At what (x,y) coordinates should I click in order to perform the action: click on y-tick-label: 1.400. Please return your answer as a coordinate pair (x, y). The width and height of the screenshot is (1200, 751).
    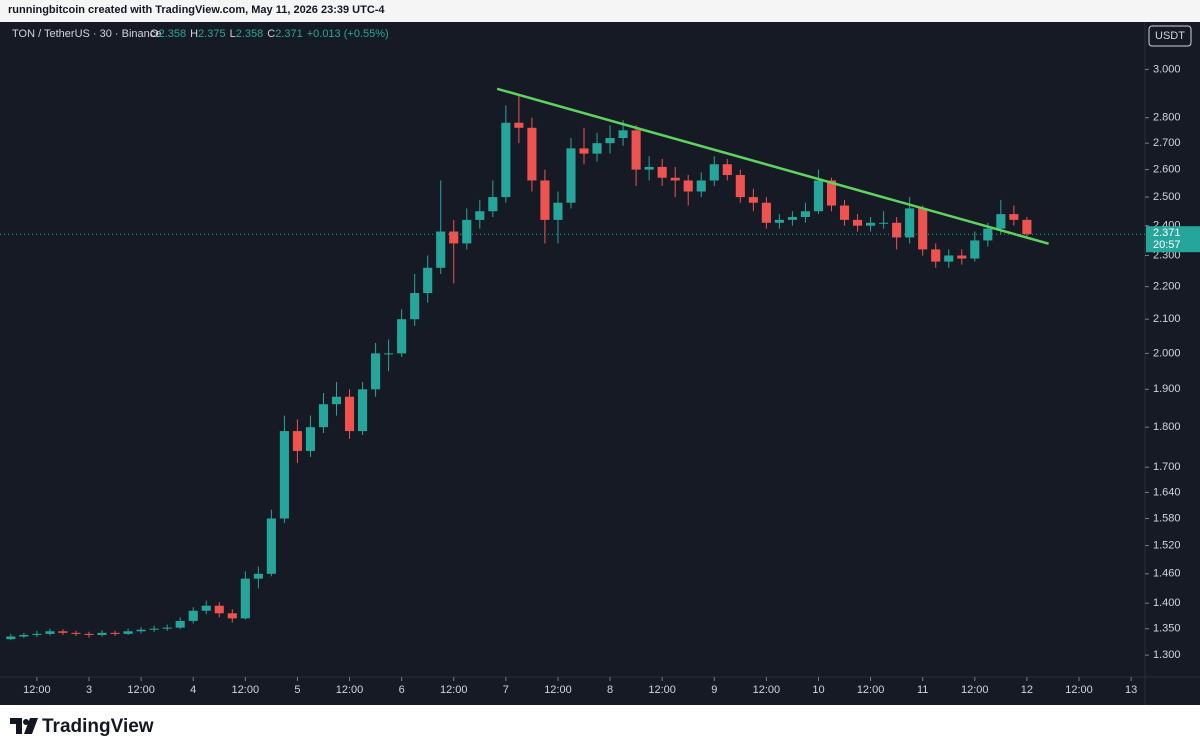
    Looking at the image, I should click on (1167, 603).